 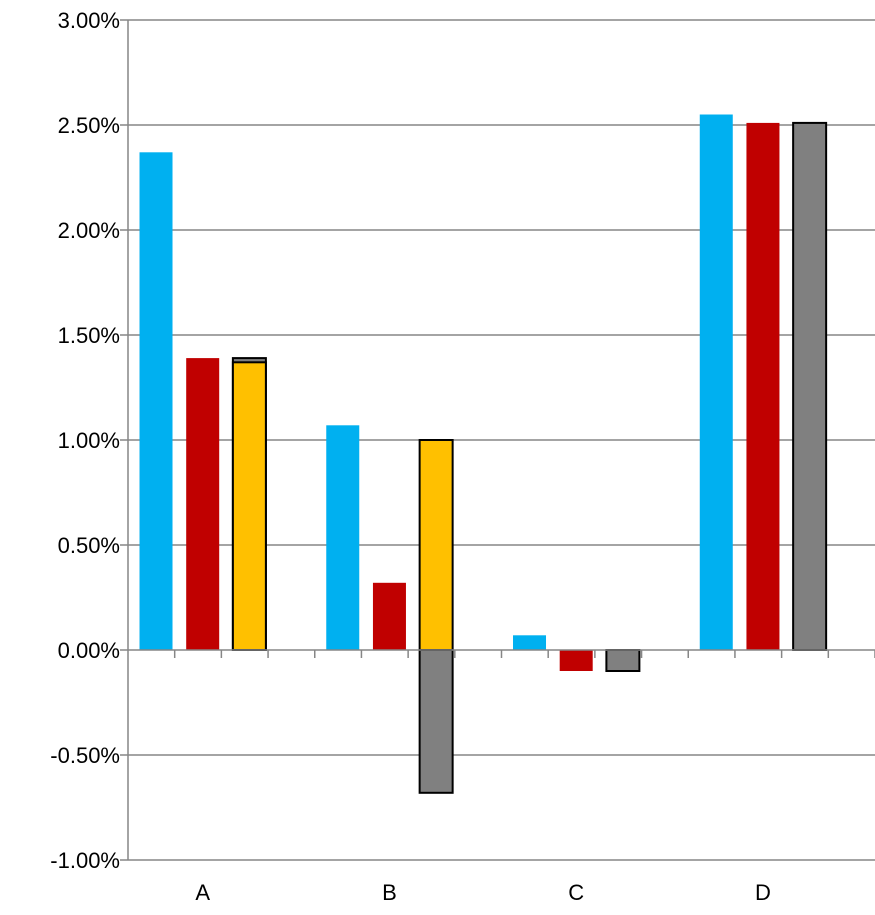 What do you see at coordinates (389, 616) in the screenshot?
I see `bar-B-red` at bounding box center [389, 616].